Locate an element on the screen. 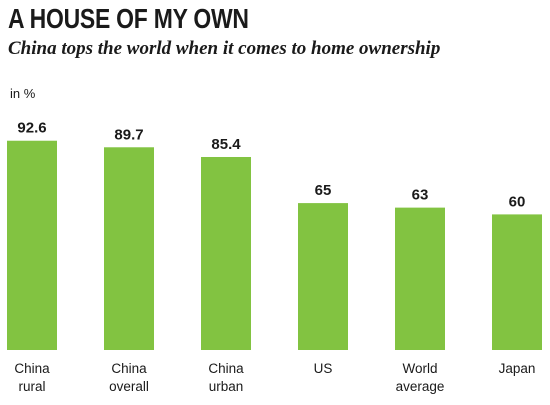  category-label-line: urban is located at coordinates (226, 386).